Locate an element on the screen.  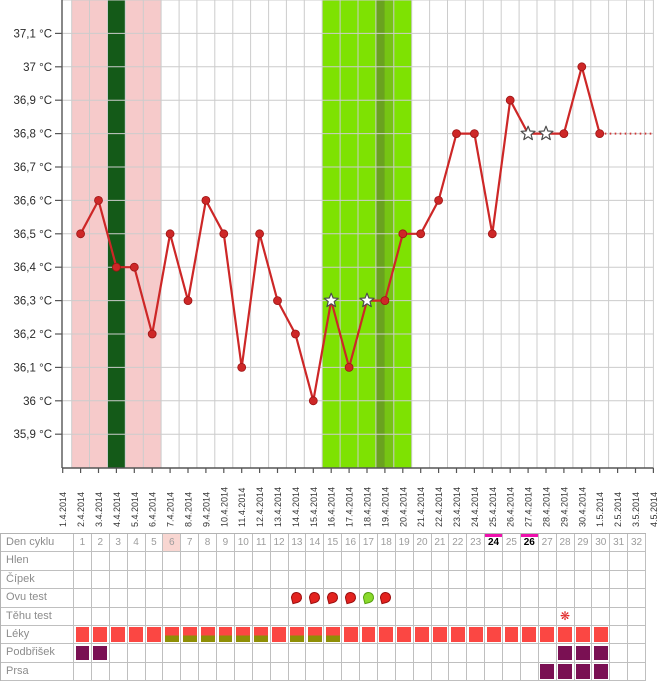
day-number: 23 is located at coordinates (476, 542).